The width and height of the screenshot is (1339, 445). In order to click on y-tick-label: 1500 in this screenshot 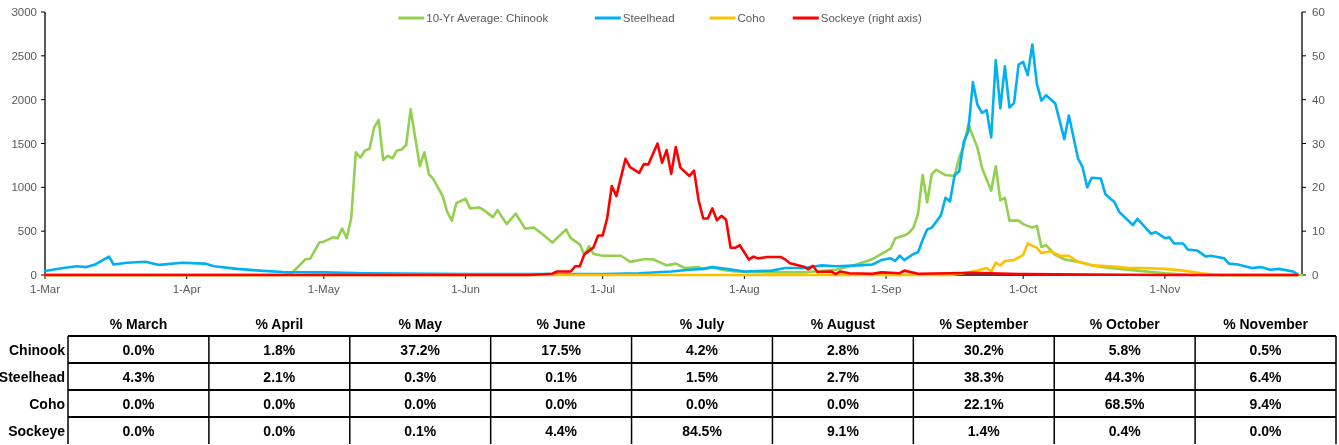, I will do `click(24, 143)`.